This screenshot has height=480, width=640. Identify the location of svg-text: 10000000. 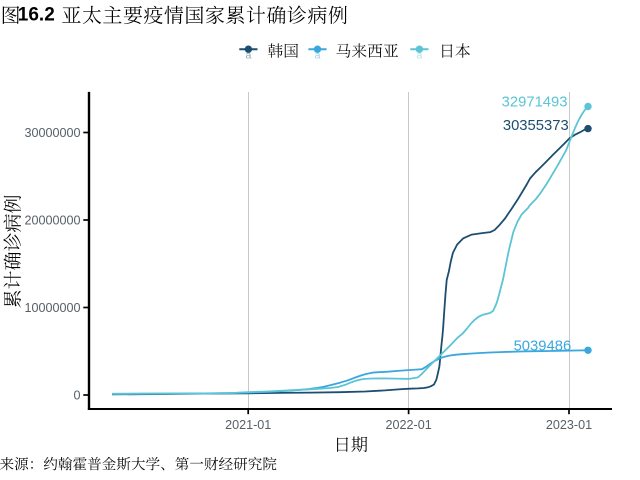
(52, 308).